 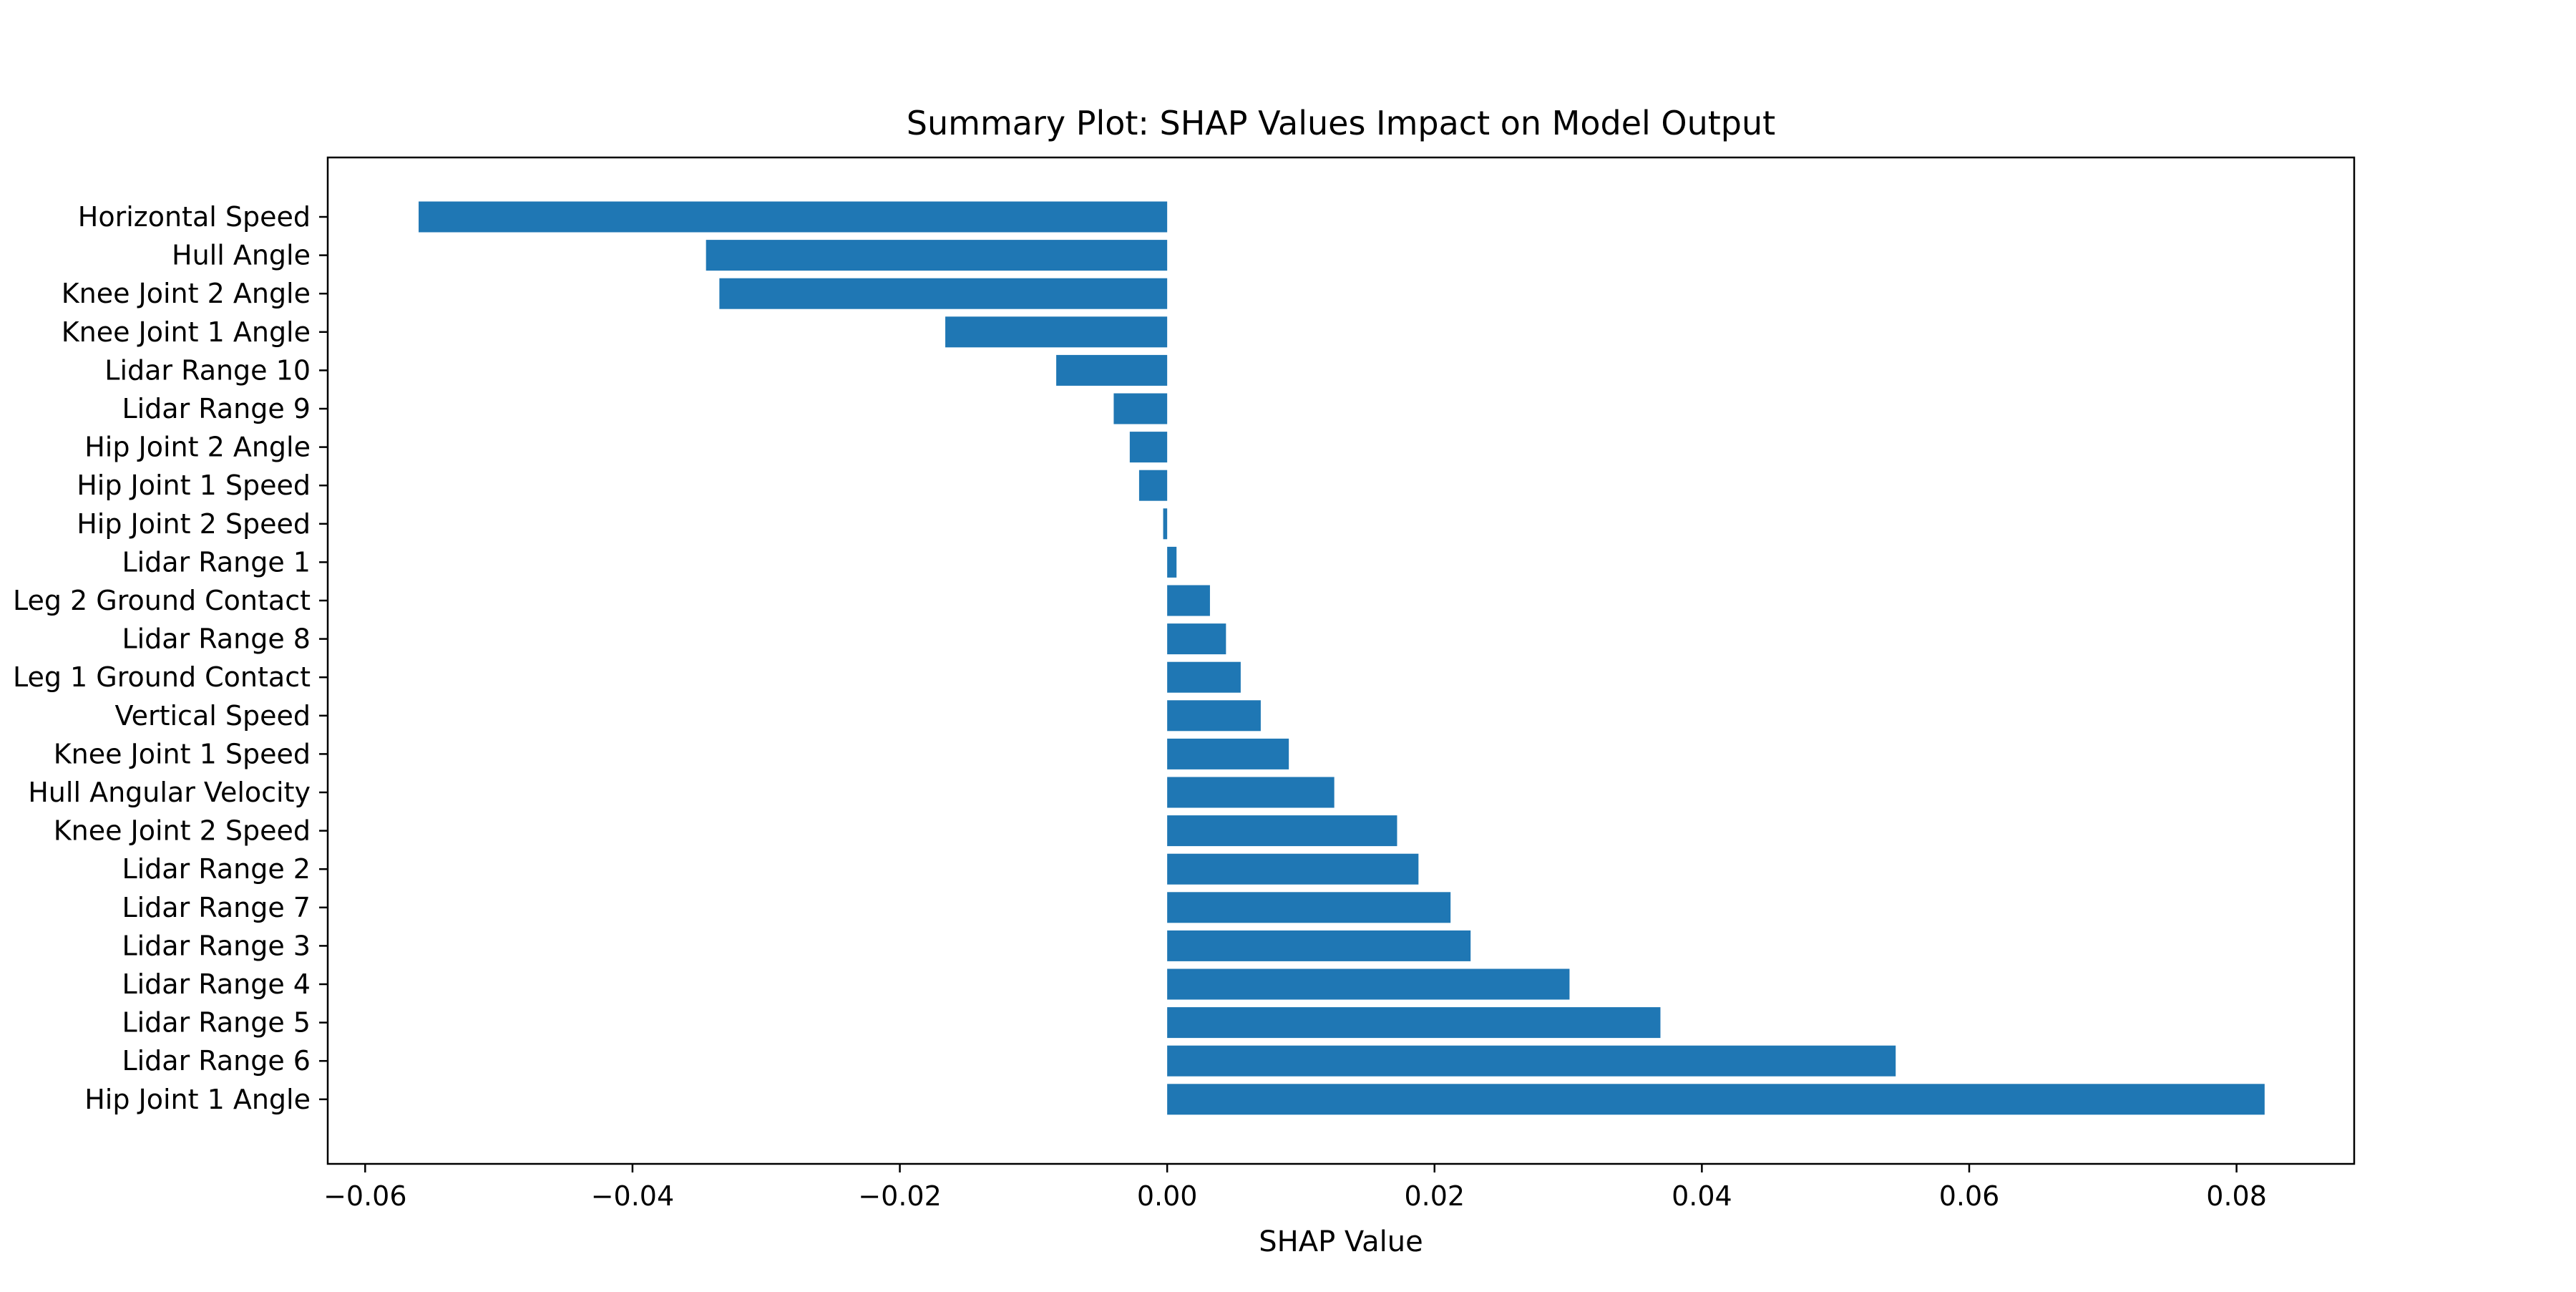 I want to click on x-tick-label: 0.00, so click(x=1167, y=1196).